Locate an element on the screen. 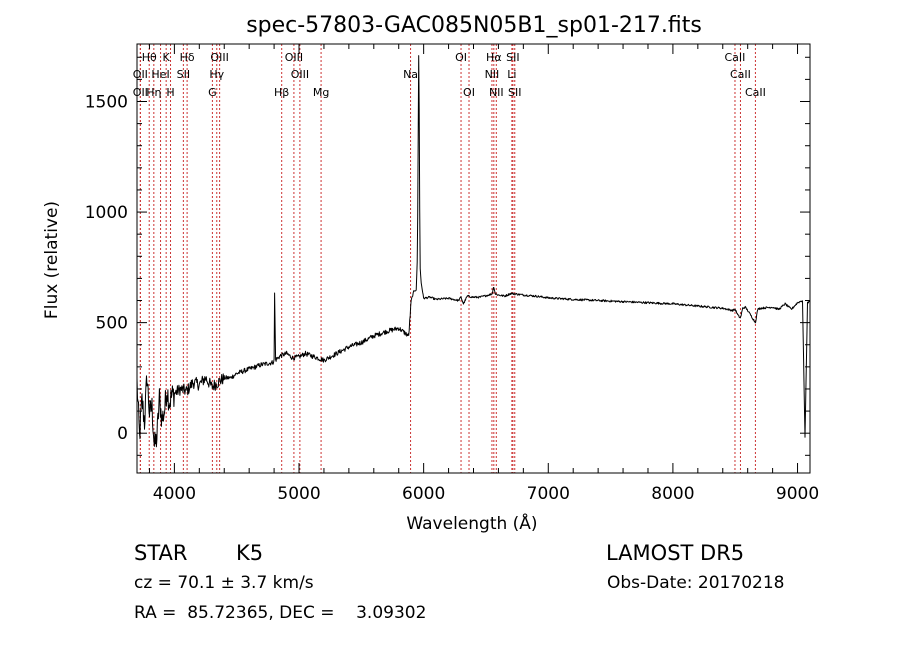  y-tick-label-2: 1000 is located at coordinates (106, 213).